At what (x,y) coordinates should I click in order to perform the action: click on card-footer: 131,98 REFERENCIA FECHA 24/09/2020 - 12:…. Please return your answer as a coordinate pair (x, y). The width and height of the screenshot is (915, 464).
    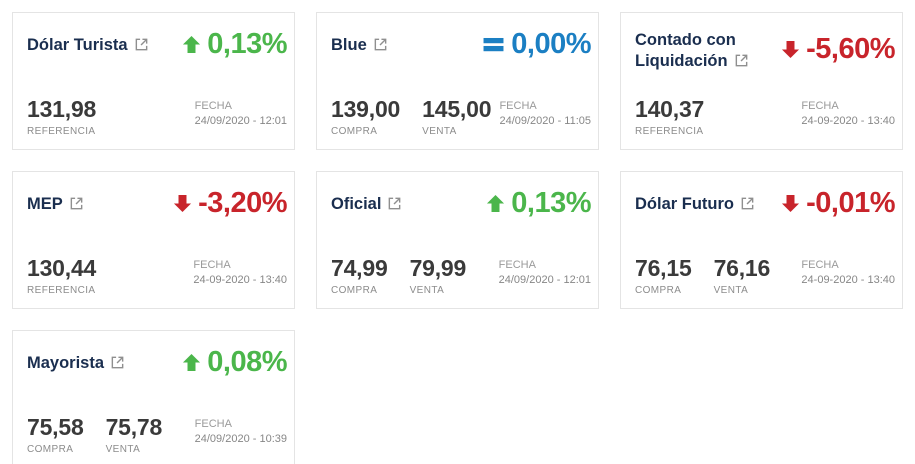
    Looking at the image, I should click on (157, 116).